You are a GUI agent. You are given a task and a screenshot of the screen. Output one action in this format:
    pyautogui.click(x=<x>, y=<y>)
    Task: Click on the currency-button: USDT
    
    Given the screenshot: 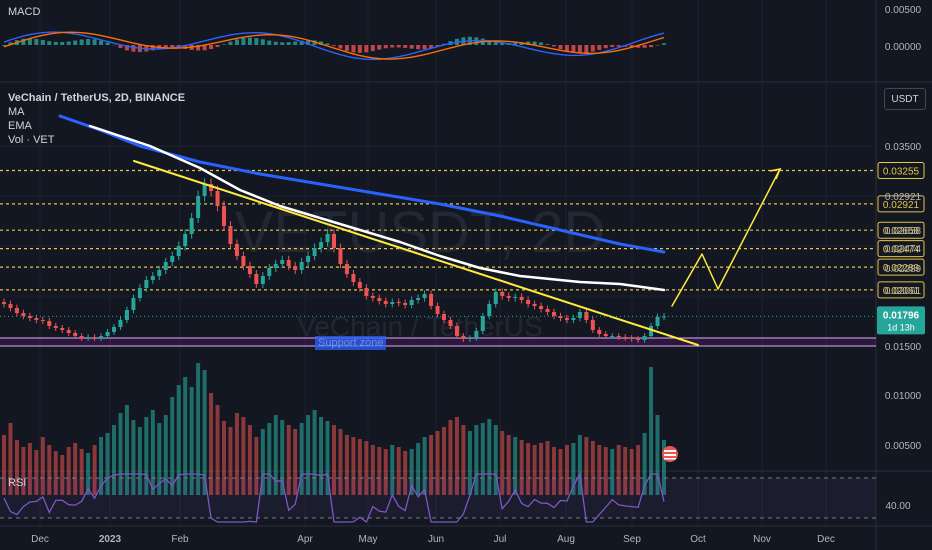 What is the action you would take?
    pyautogui.click(x=905, y=99)
    